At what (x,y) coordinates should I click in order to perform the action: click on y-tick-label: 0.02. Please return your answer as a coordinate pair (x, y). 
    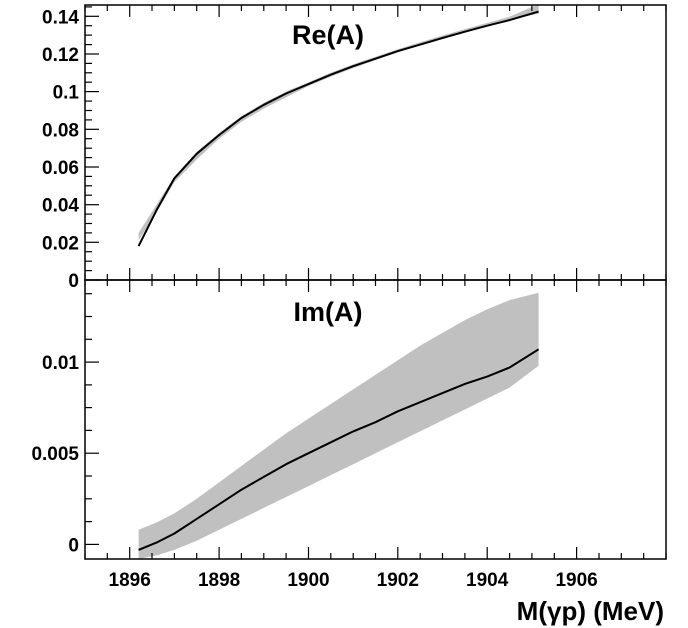
    Looking at the image, I should click on (60, 243).